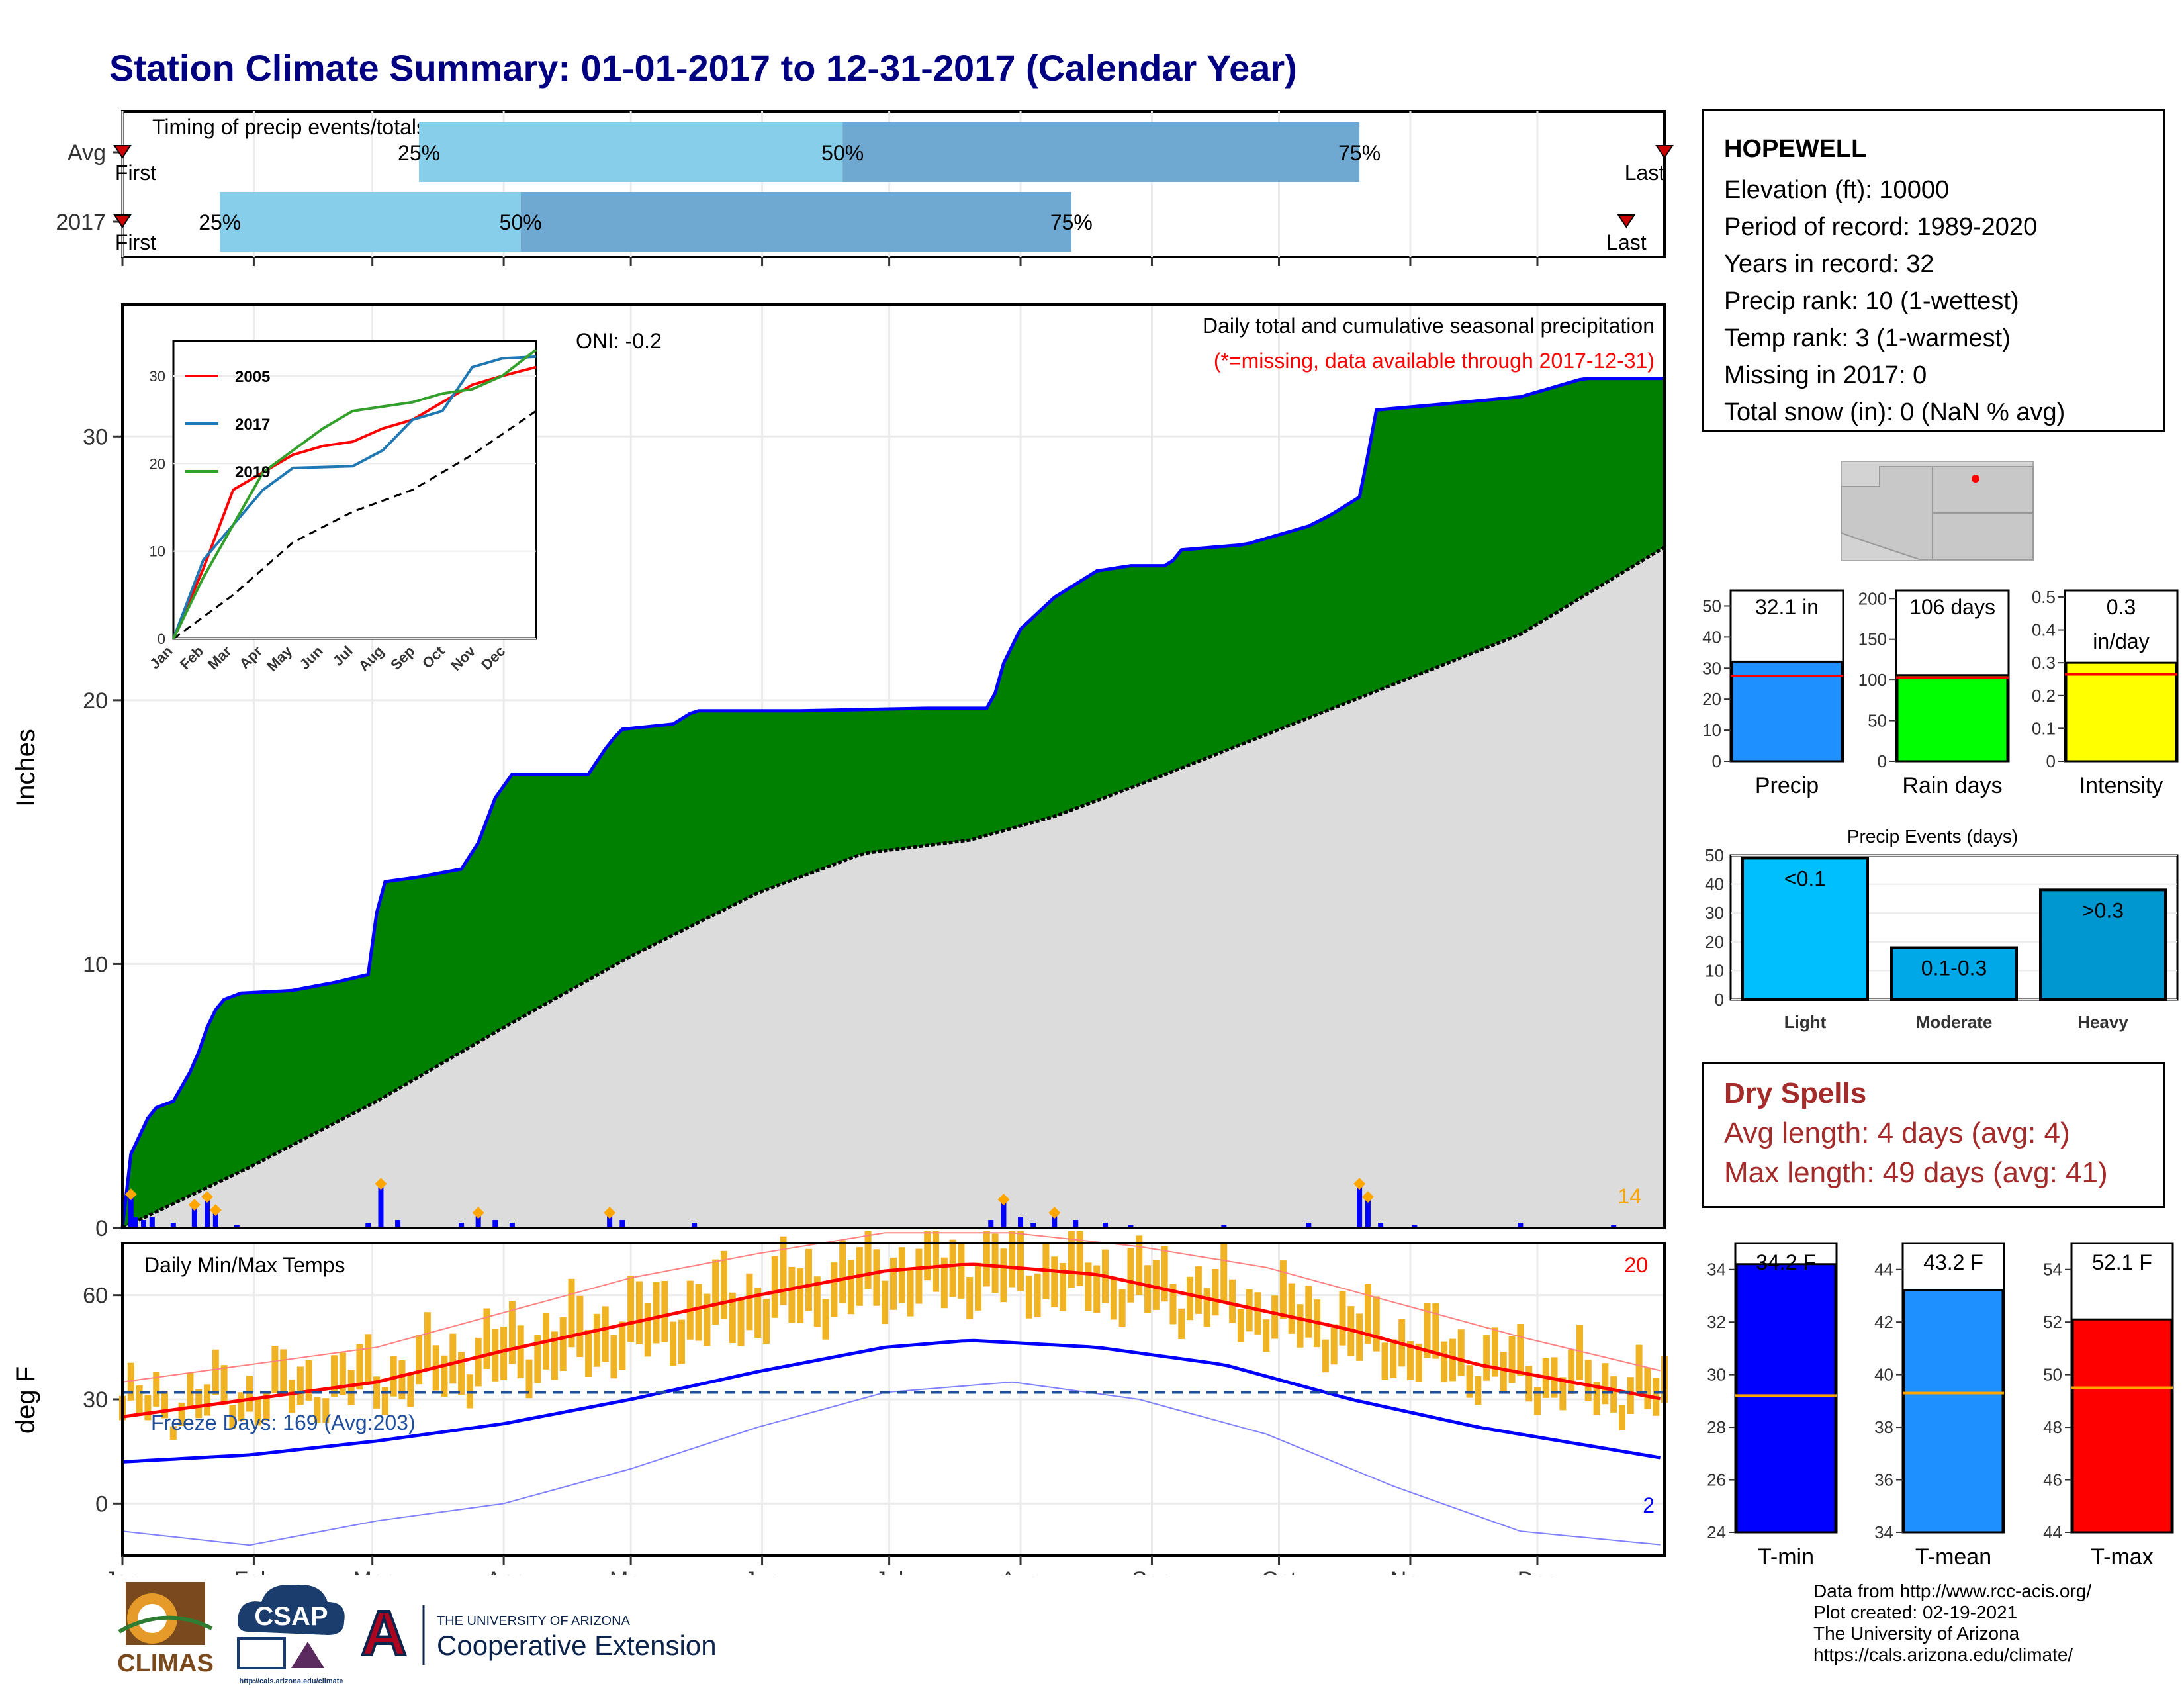 This screenshot has height=1688, width=2184. I want to click on inset-ytick-label: 20, so click(157, 463).